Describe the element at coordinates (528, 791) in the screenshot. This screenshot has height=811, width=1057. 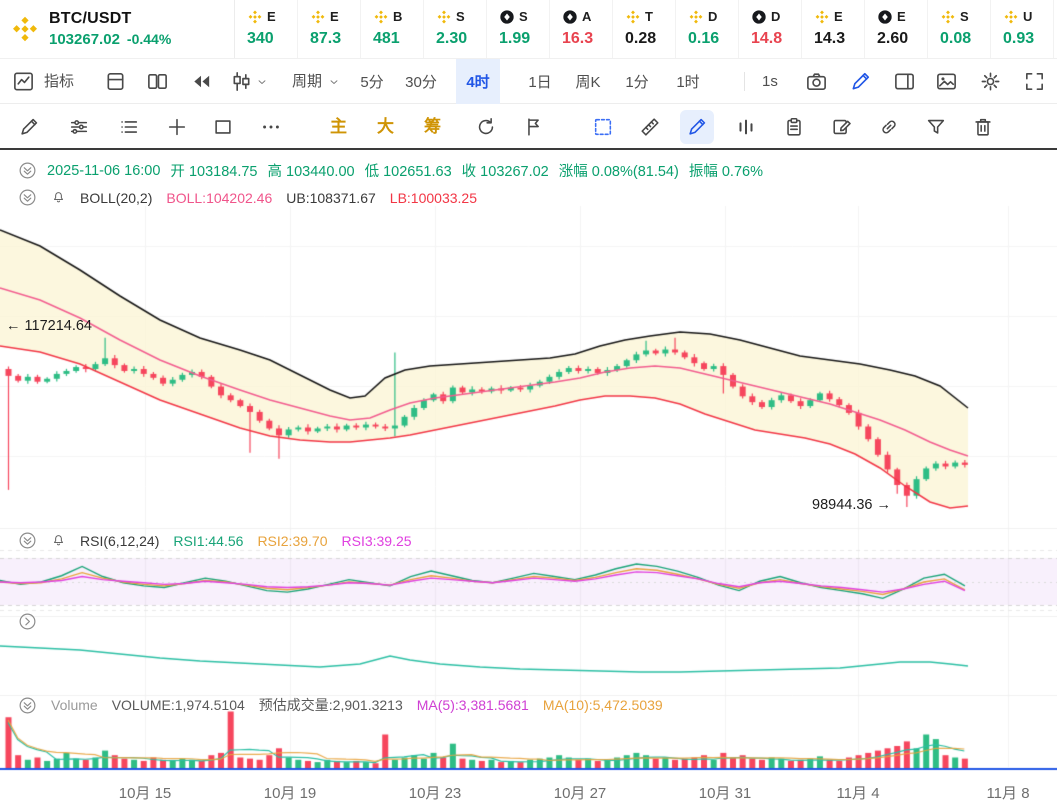
I see `time-axis: 10月 15 10月 19 10月 23 10月 27 10月 31 11月 4 11月 8` at that location.